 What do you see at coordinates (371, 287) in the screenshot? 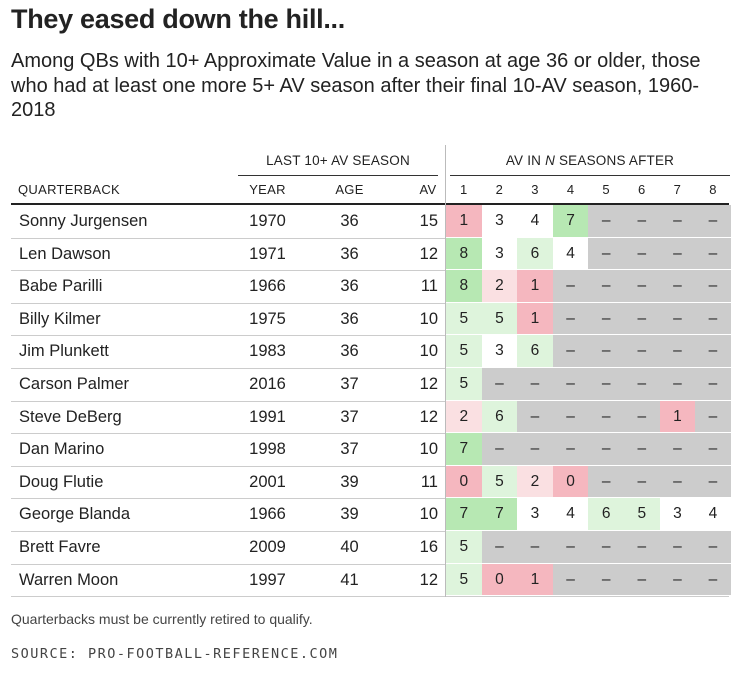
I see `table-row: Babe Parilli 1966 36 11 8 2 1– – – – –` at bounding box center [371, 287].